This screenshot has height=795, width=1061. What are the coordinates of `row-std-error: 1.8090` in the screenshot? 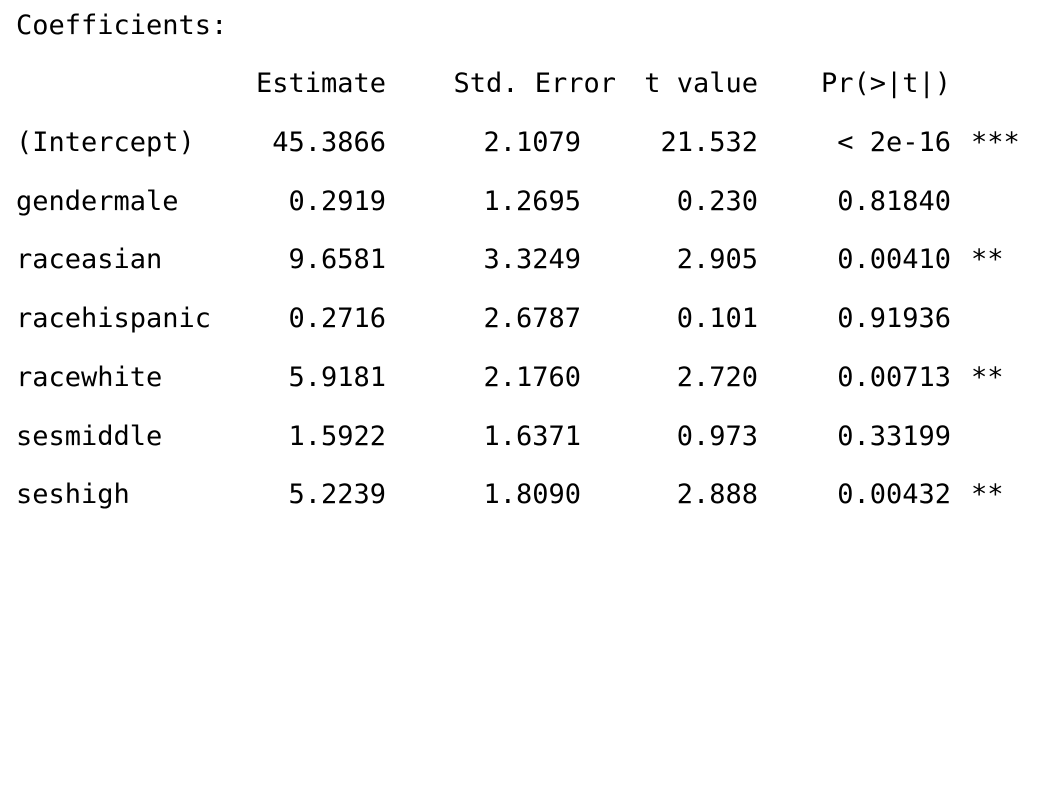 It's located at (532, 494).